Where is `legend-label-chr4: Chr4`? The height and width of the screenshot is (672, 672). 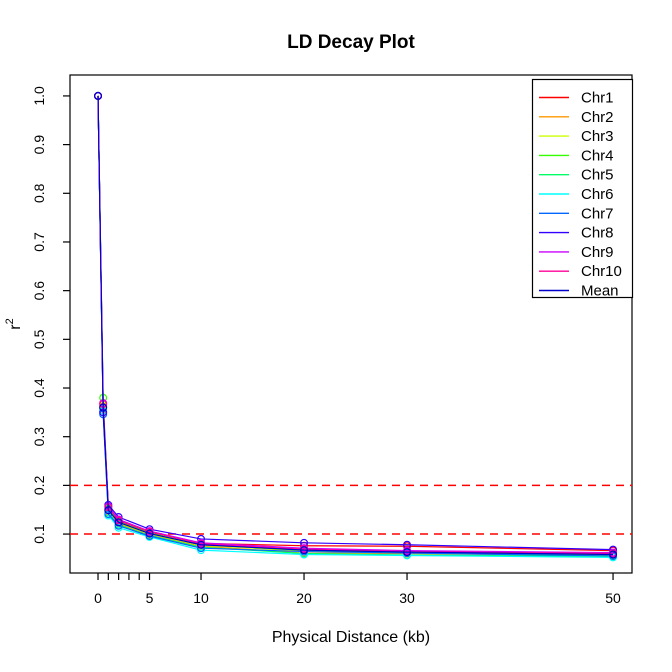 legend-label-chr4: Chr4 is located at coordinates (597, 155).